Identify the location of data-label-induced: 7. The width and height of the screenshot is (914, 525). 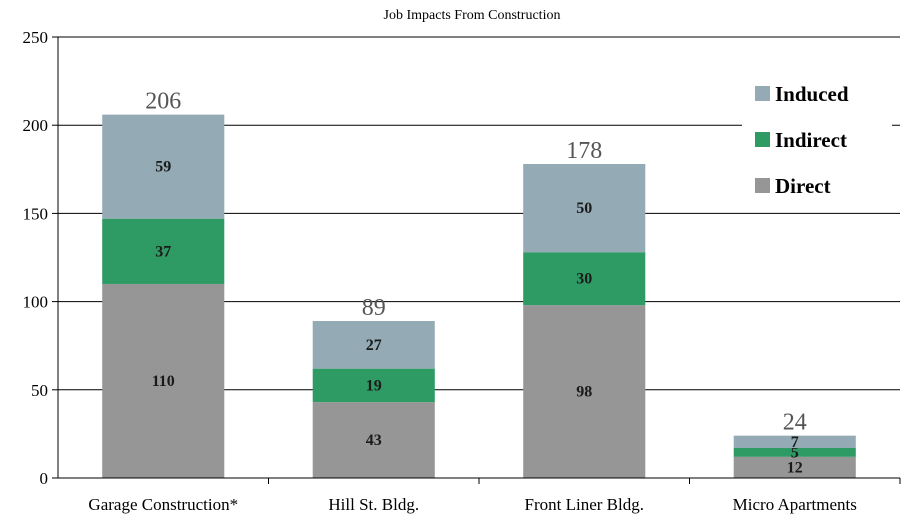
(795, 442).